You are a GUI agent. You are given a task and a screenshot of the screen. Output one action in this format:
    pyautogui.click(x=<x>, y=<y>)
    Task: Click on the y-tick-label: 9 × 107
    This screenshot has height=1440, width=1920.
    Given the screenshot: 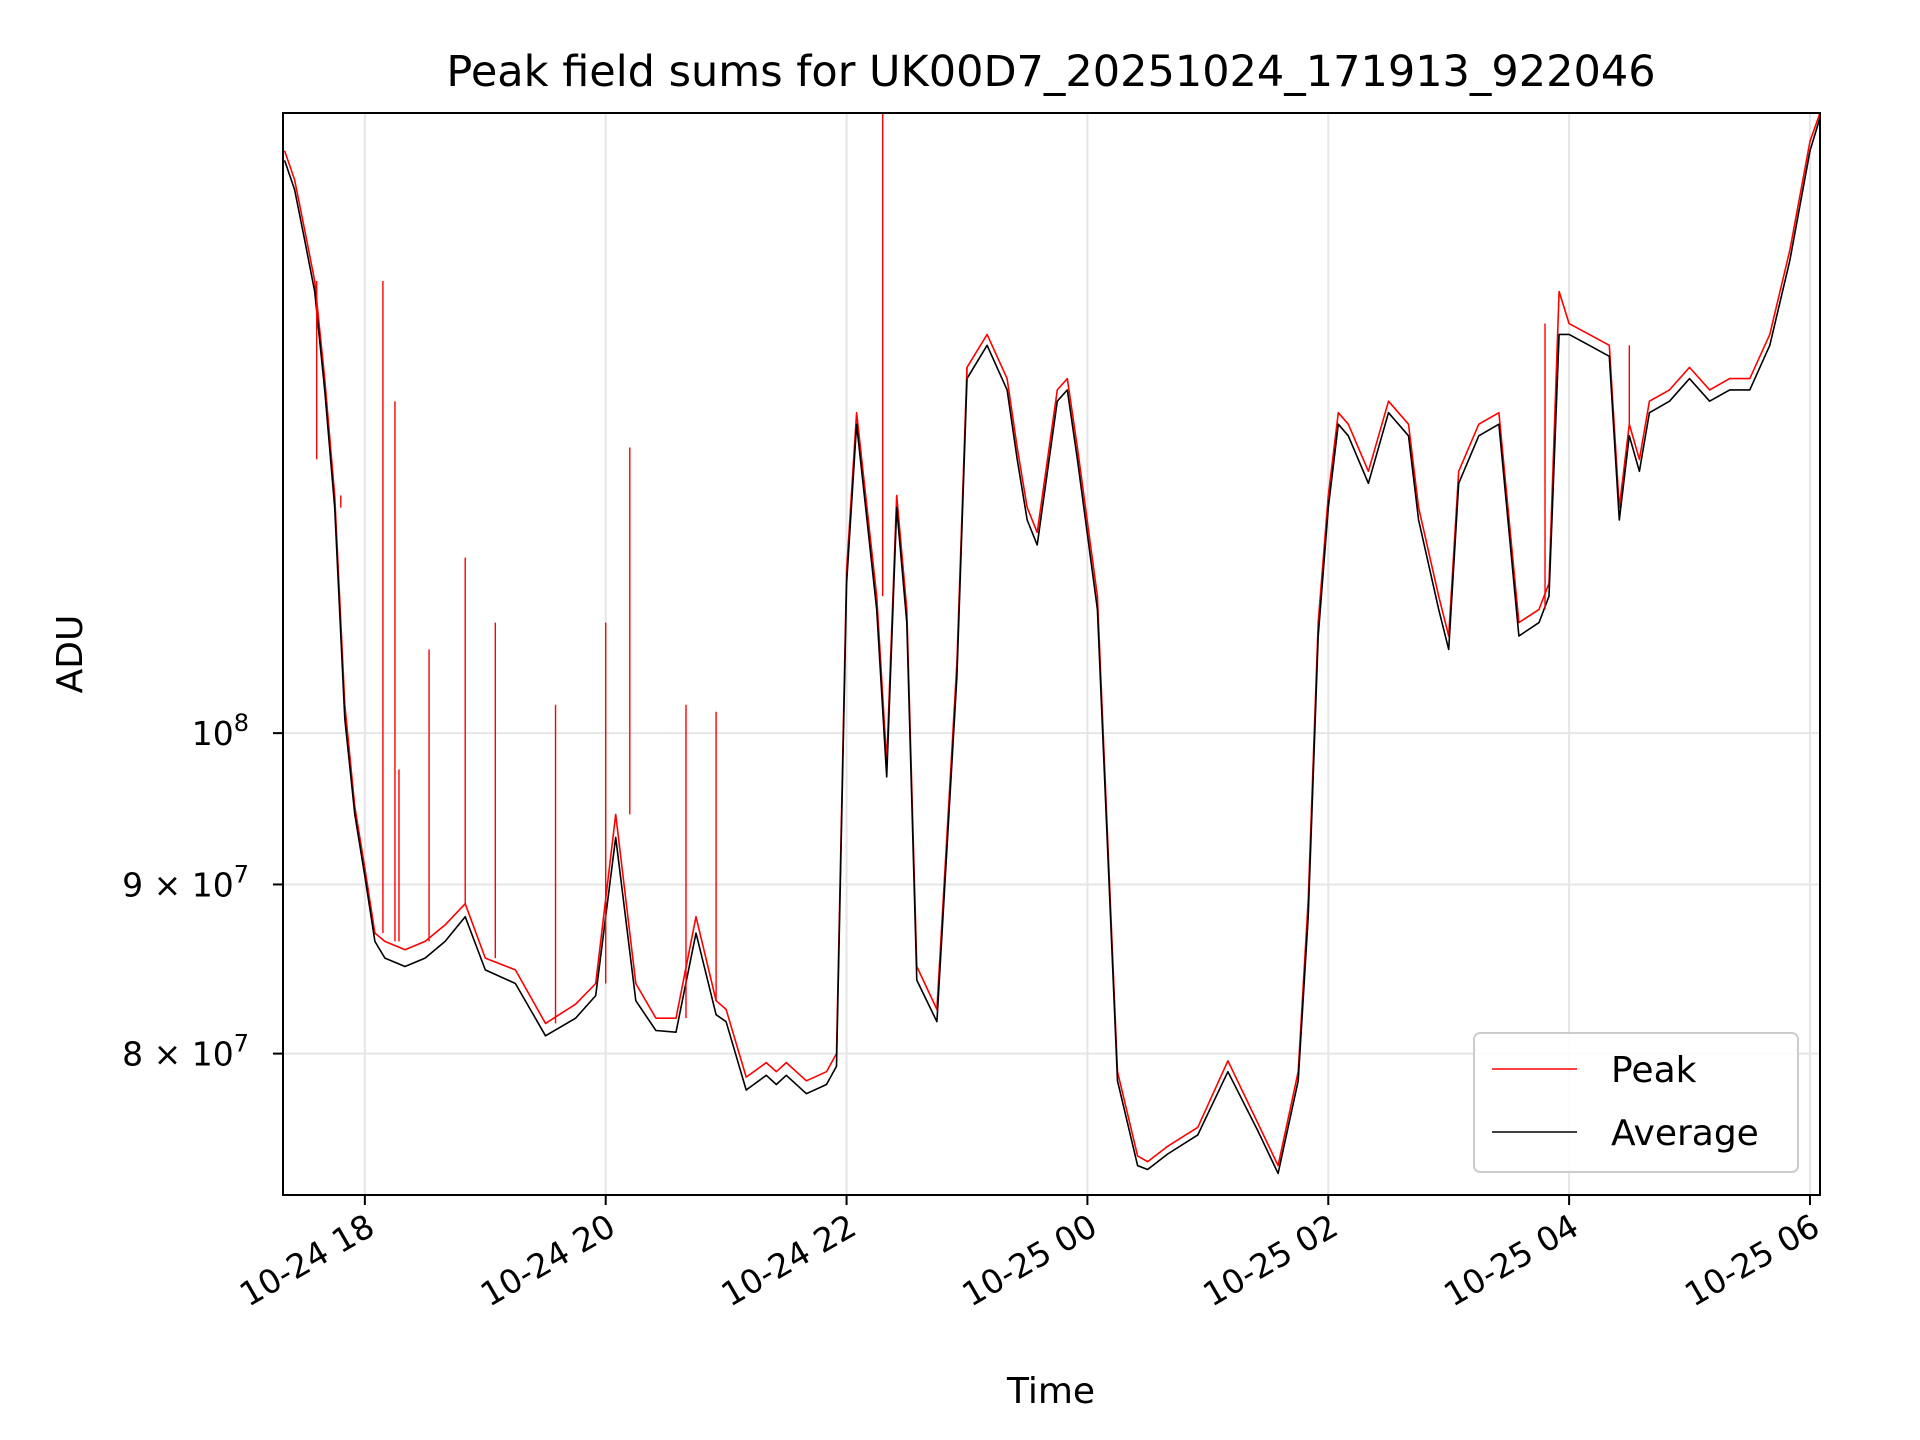 What is the action you would take?
    pyautogui.click(x=185, y=882)
    